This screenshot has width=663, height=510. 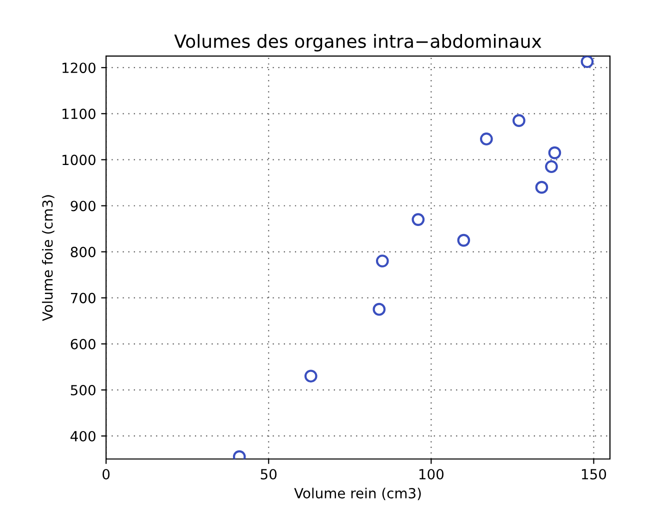 I want to click on y-axis-title: Volume foie (cm3), so click(x=48, y=258).